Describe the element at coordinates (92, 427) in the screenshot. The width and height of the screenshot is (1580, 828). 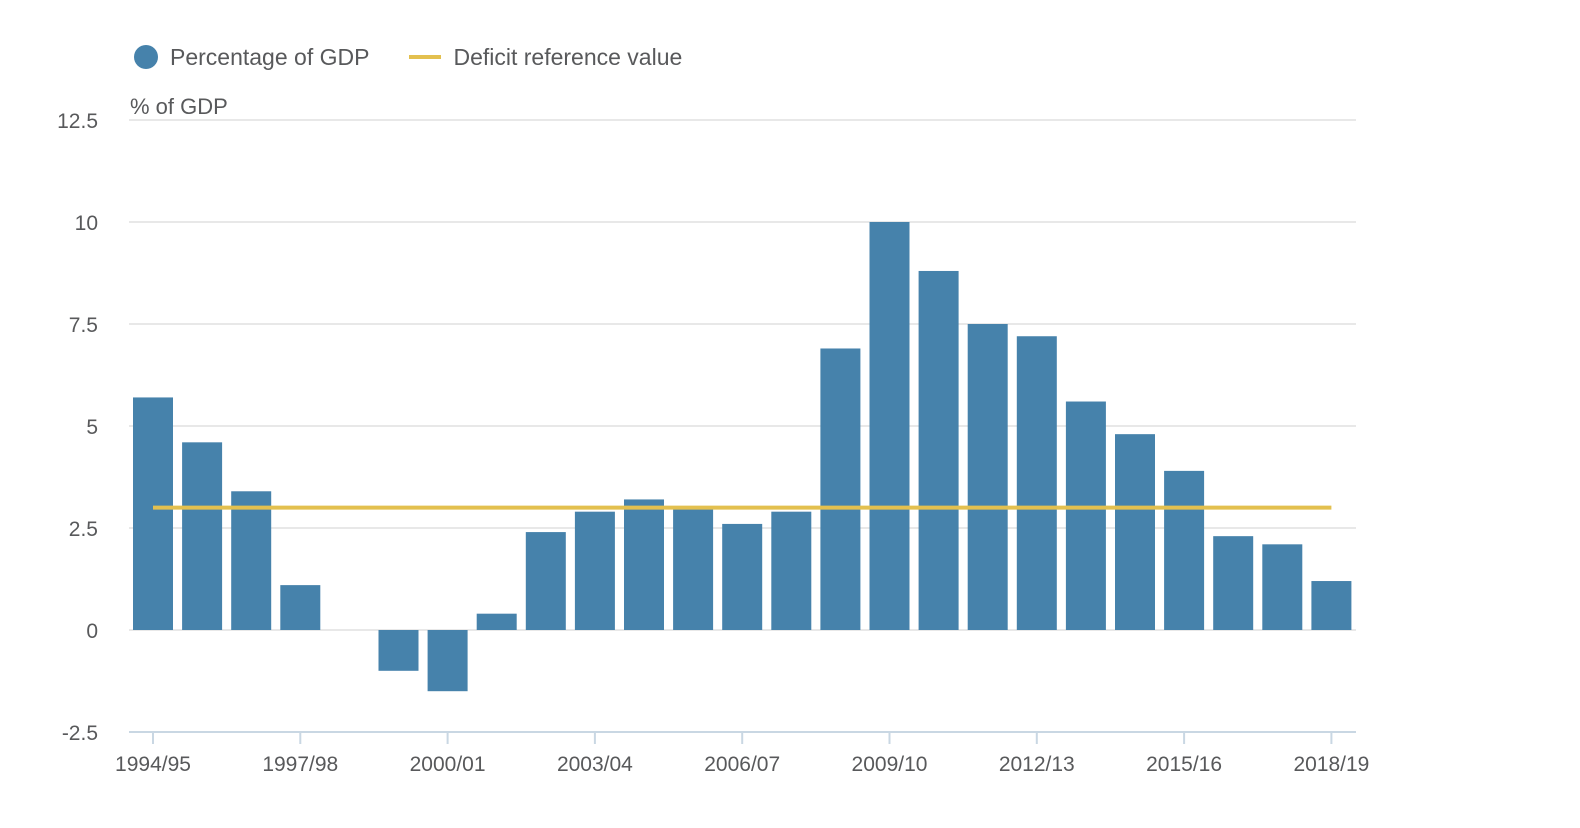
I see `y-tick-label: 5` at that location.